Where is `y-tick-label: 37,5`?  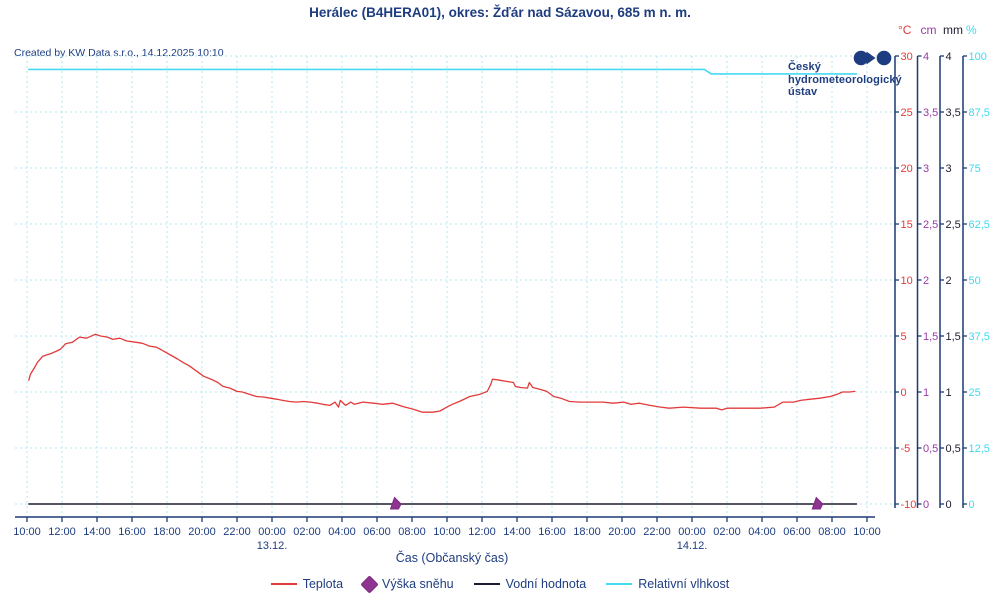
y-tick-label: 37,5 is located at coordinates (979, 337).